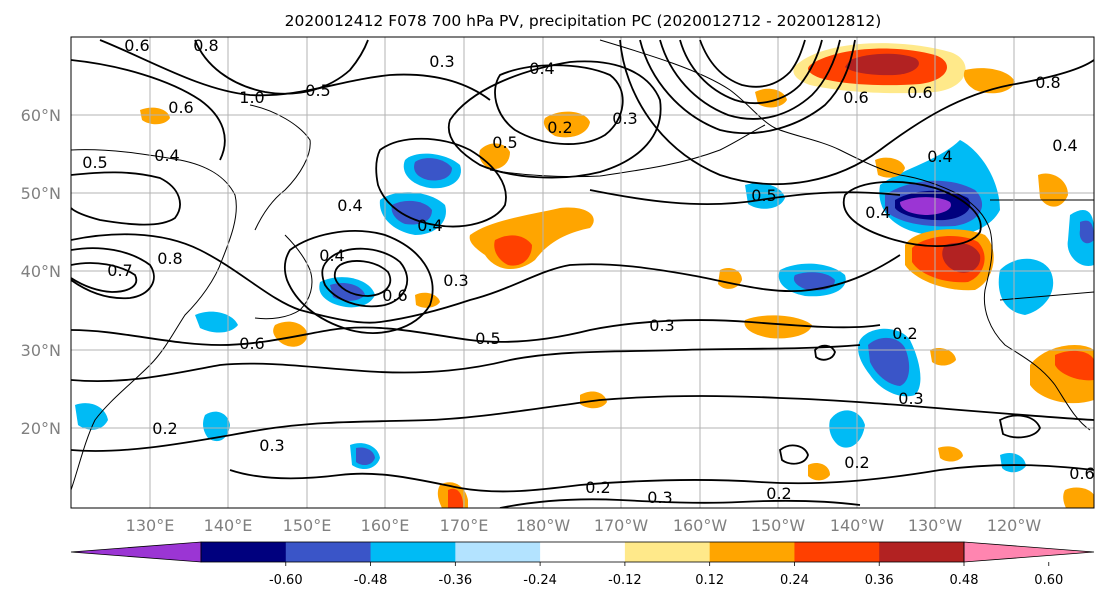 This screenshot has width=1105, height=601. I want to click on latitude-labels: 60°N 50°N 40°N 30°N 20°N, so click(41, 272).